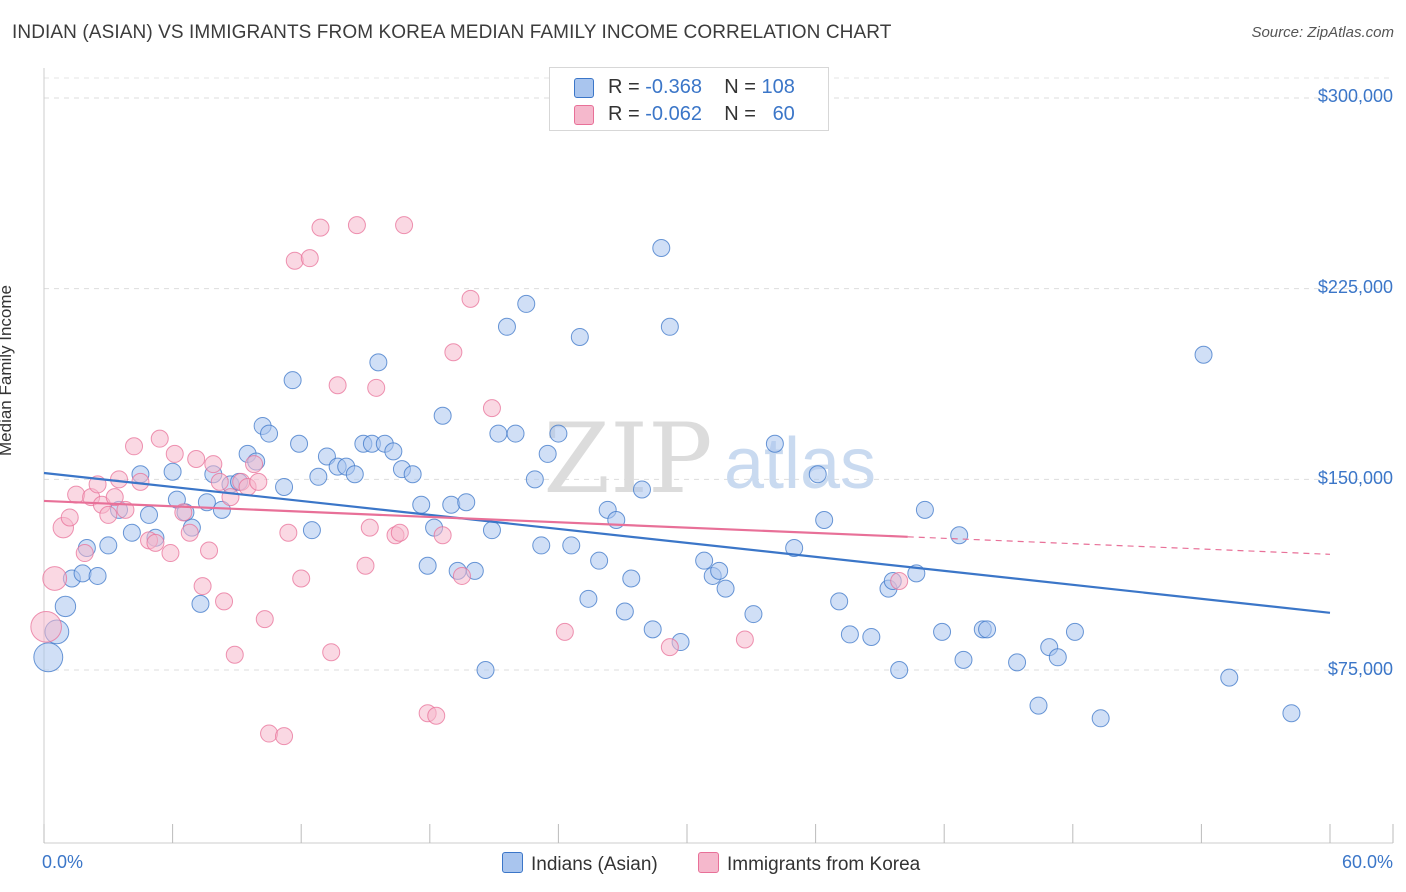  What do you see at coordinates (1119, 545) in the screenshot?
I see `trend-line-dashed` at bounding box center [1119, 545].